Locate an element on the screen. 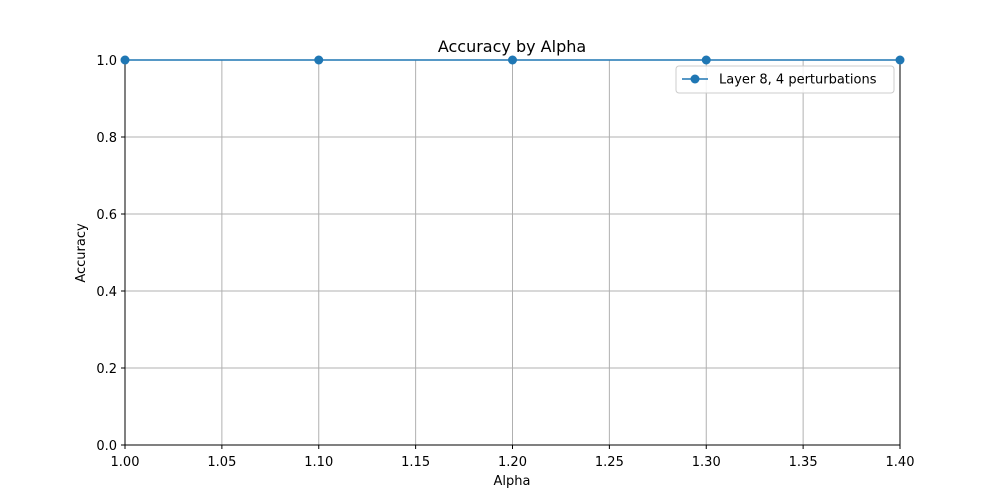 The height and width of the screenshot is (504, 1000). y-tick-label: 0.6 is located at coordinates (106, 215).